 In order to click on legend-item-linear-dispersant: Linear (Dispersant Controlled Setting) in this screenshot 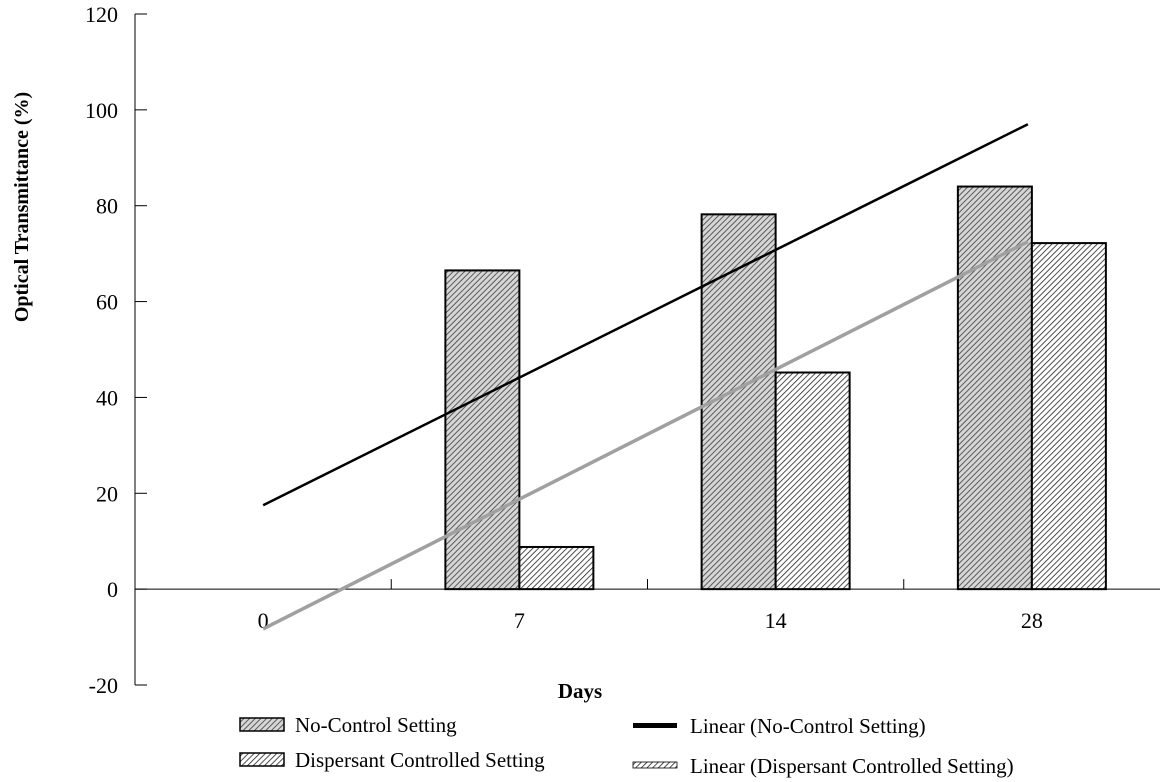, I will do `click(823, 766)`.